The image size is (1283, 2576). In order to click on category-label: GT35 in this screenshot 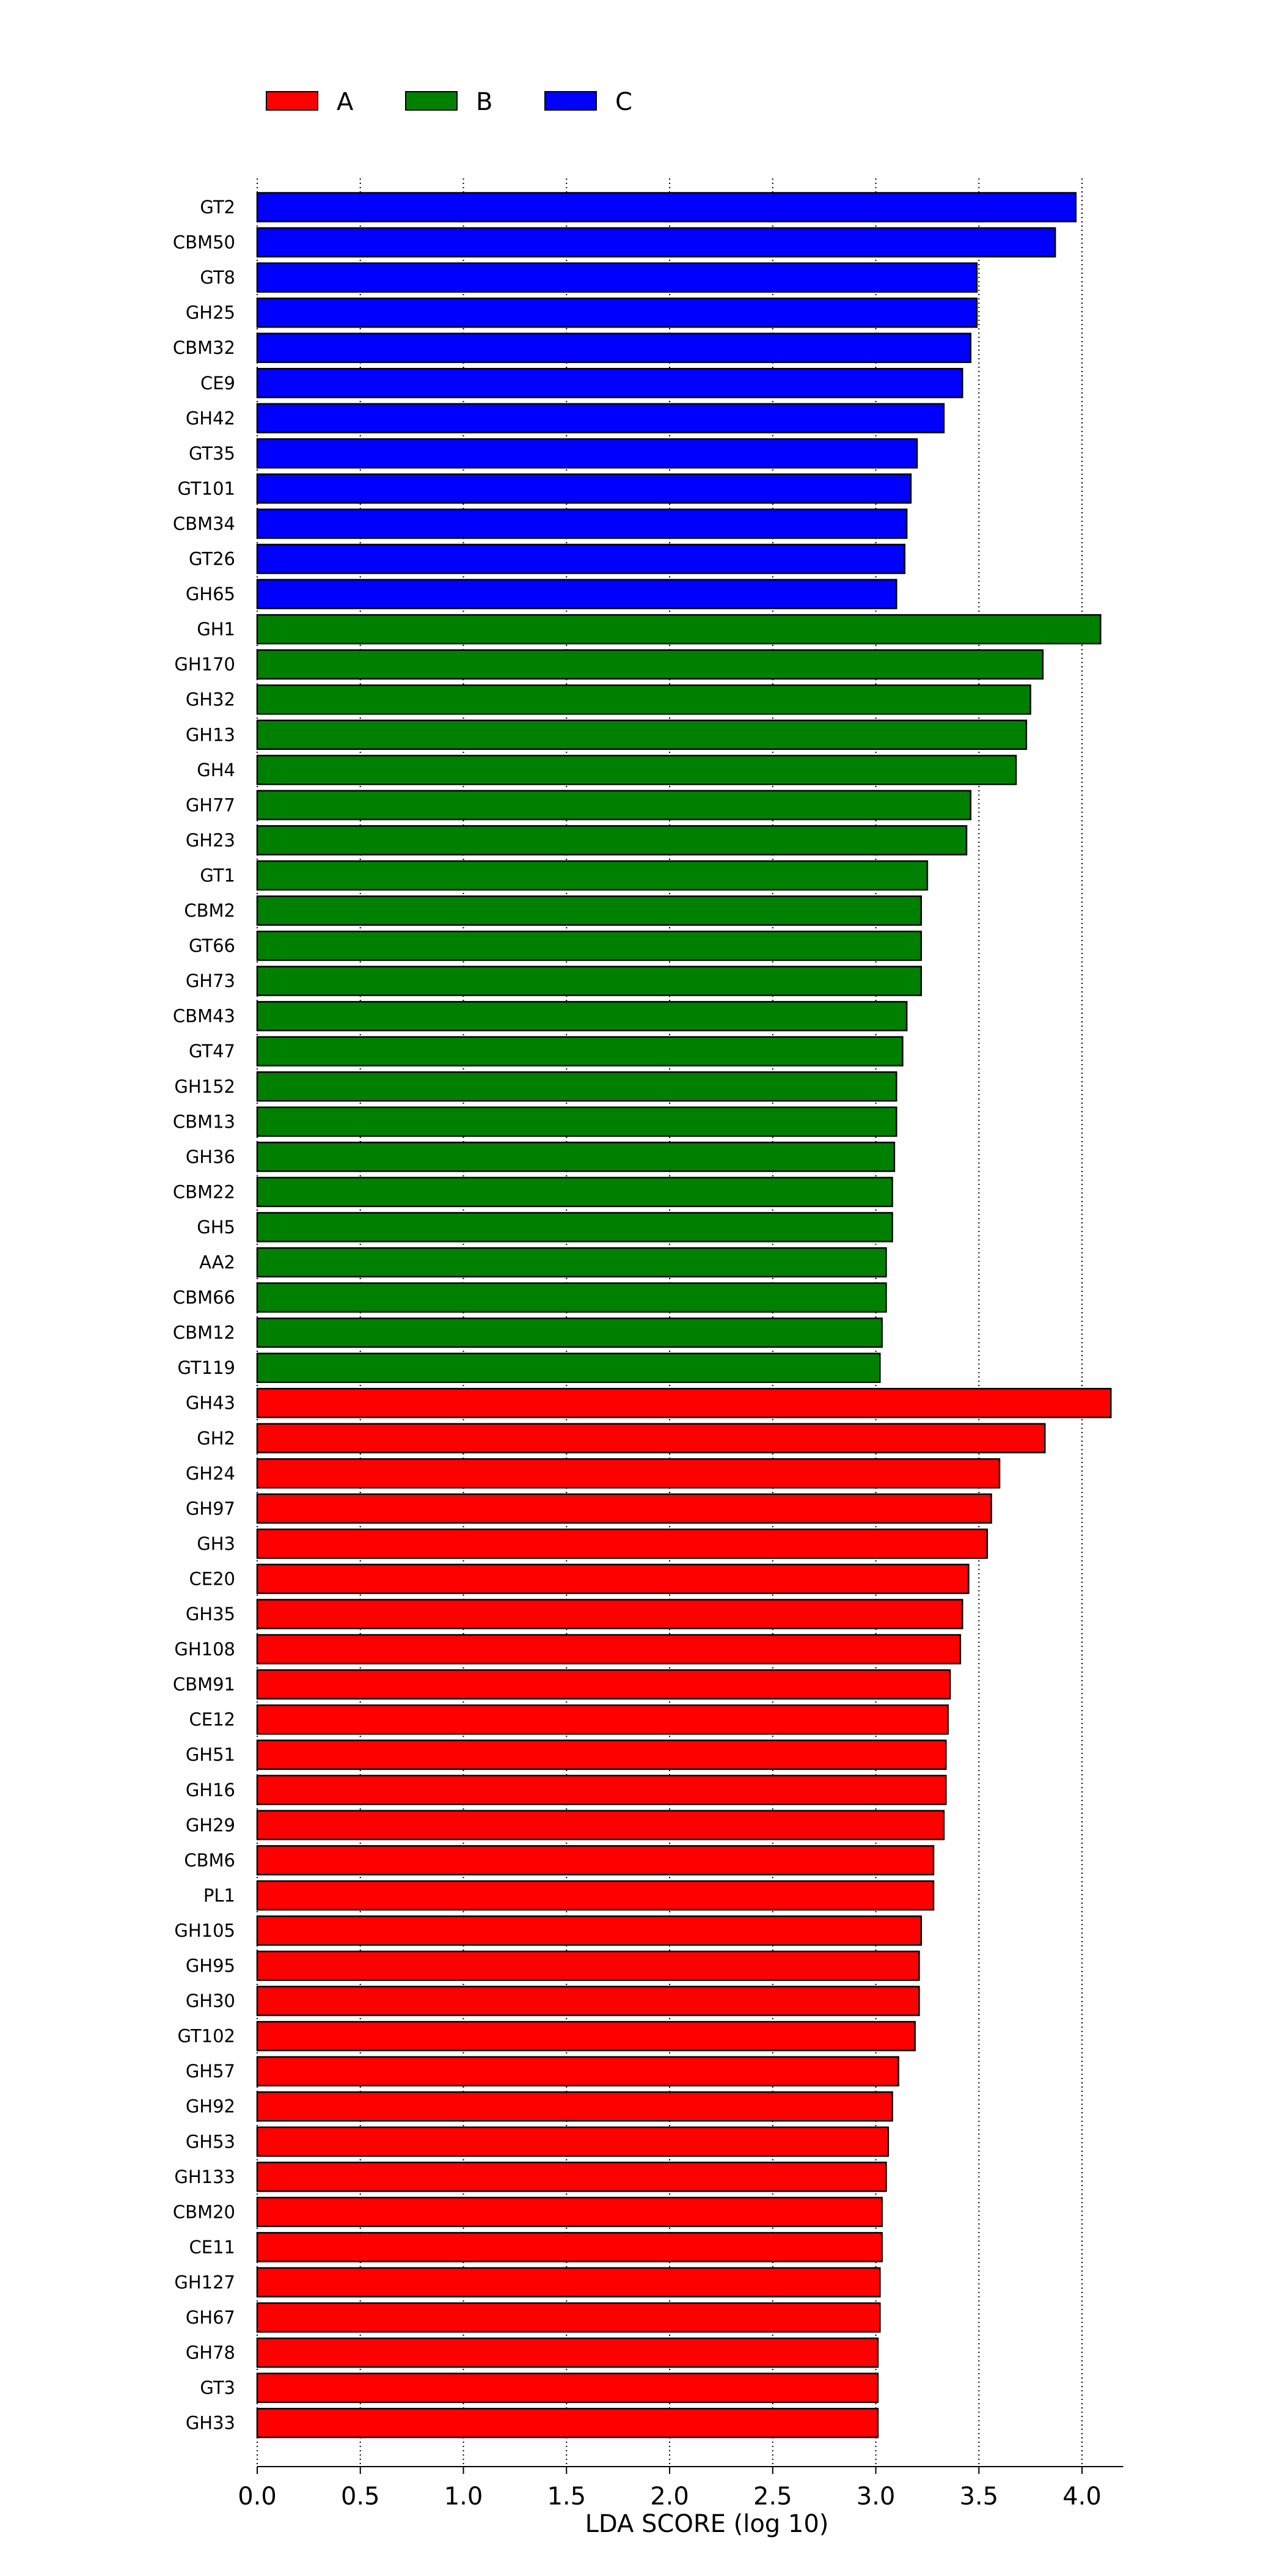, I will do `click(212, 453)`.